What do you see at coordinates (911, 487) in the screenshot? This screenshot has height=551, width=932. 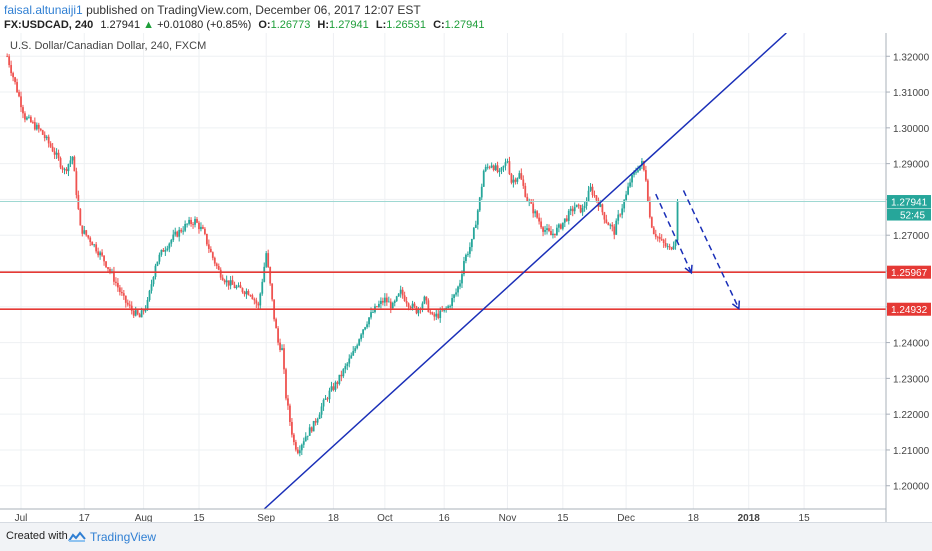 I see `price-tick-label: 1.20000` at bounding box center [911, 487].